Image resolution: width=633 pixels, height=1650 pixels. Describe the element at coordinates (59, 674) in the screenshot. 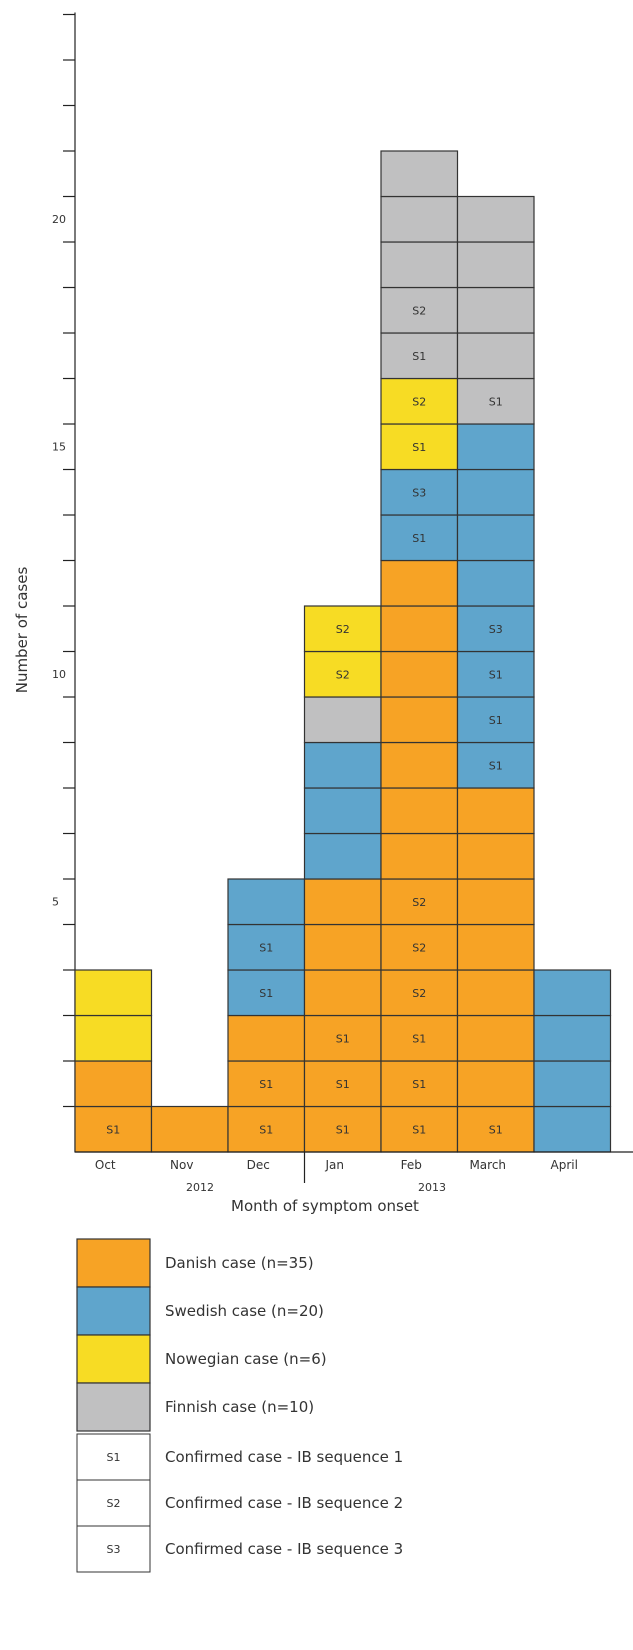

I see `y-tick-label-10: 10` at that location.